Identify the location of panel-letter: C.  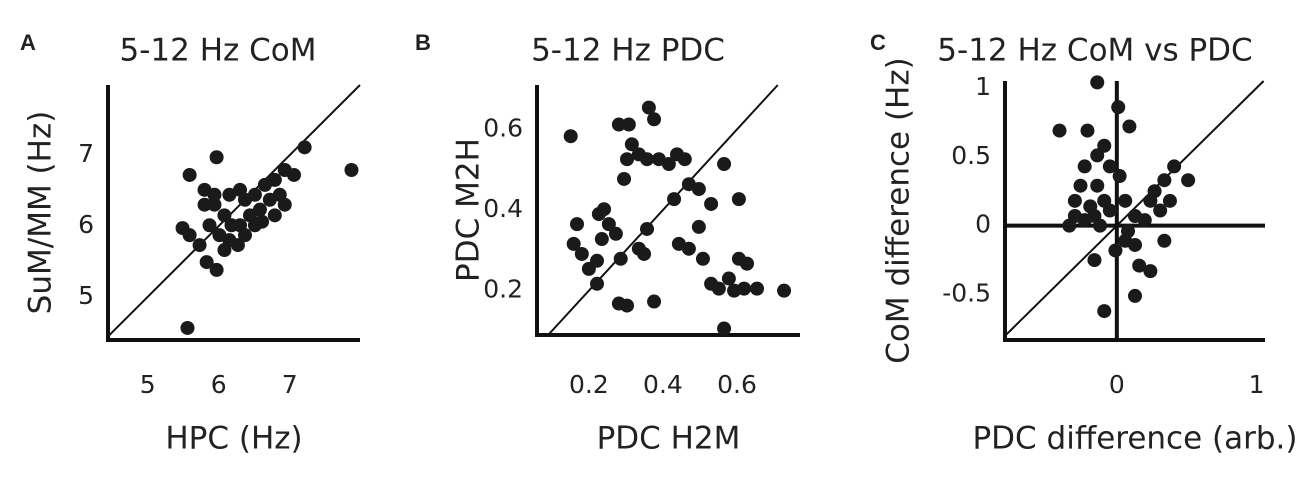
(878, 42).